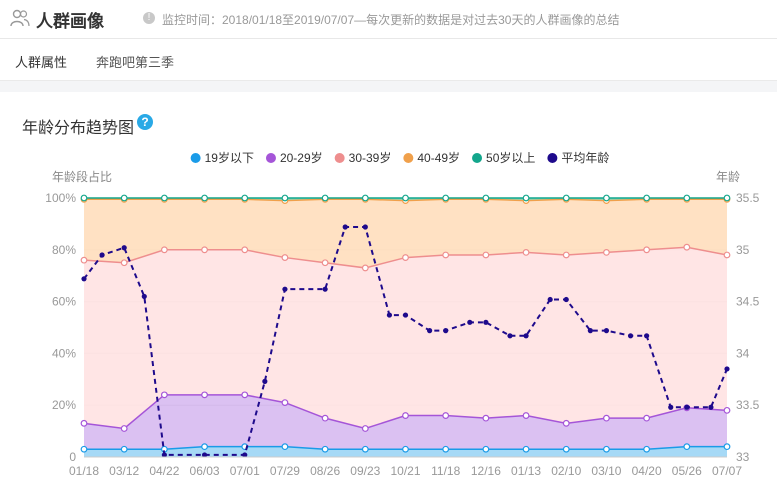 This screenshot has width=777, height=502. I want to click on chart-title: 年龄分布趋势图, so click(78, 128).